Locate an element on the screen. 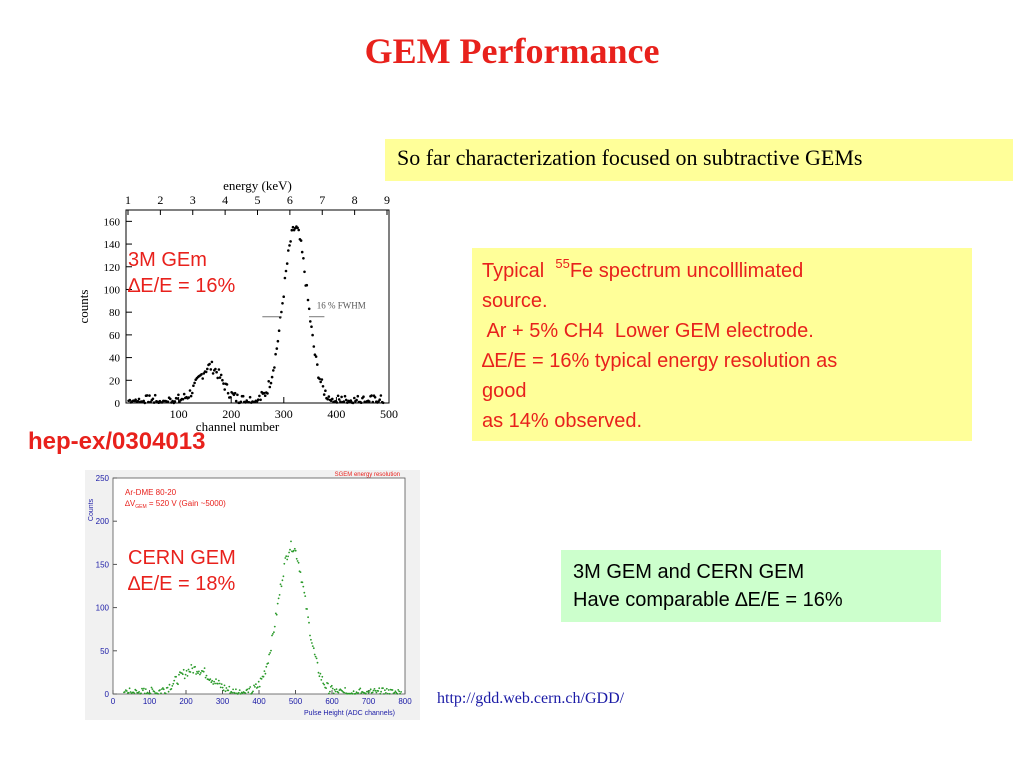 The height and width of the screenshot is (768, 1024). legend-voltage: ∆VGEM = 520 V (Gain ~5000) is located at coordinates (175, 504).